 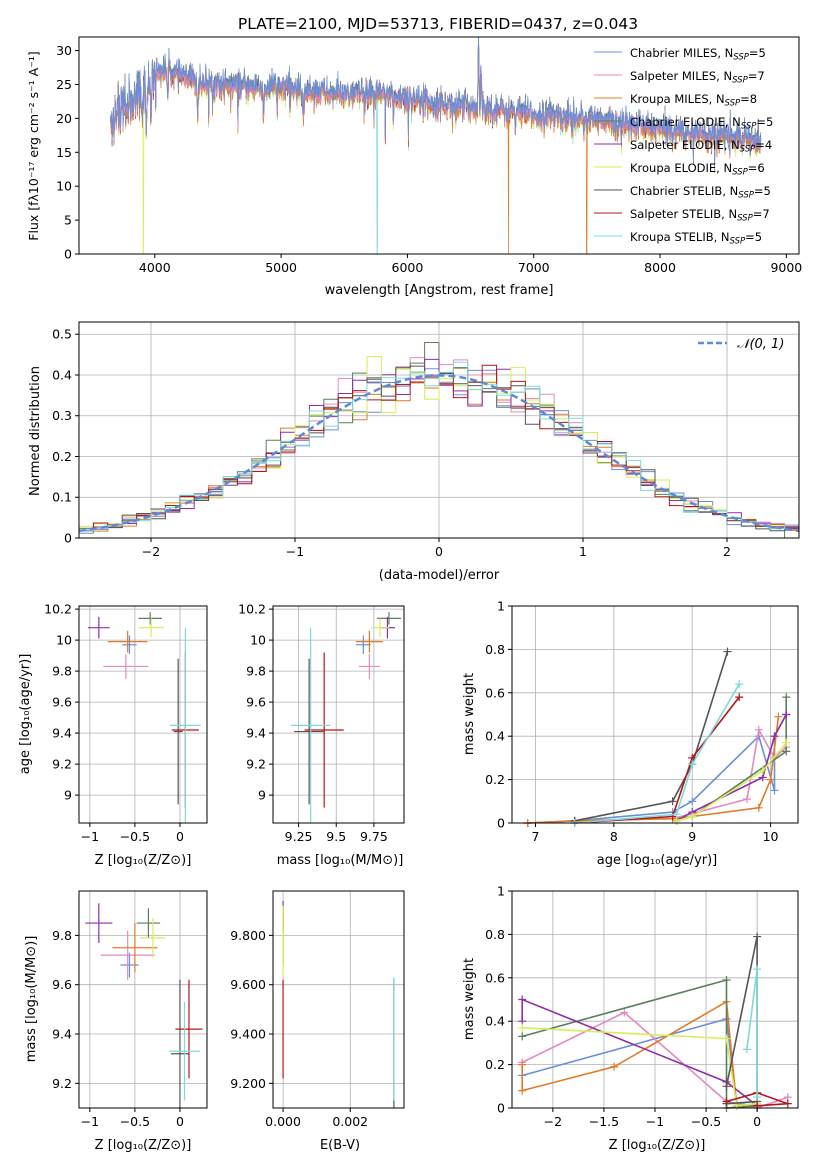 What do you see at coordinates (657, 1145) in the screenshot?
I see `weight-vs-metallicity-x-label: Z [log₁₀(Z/Z⊙)]` at bounding box center [657, 1145].